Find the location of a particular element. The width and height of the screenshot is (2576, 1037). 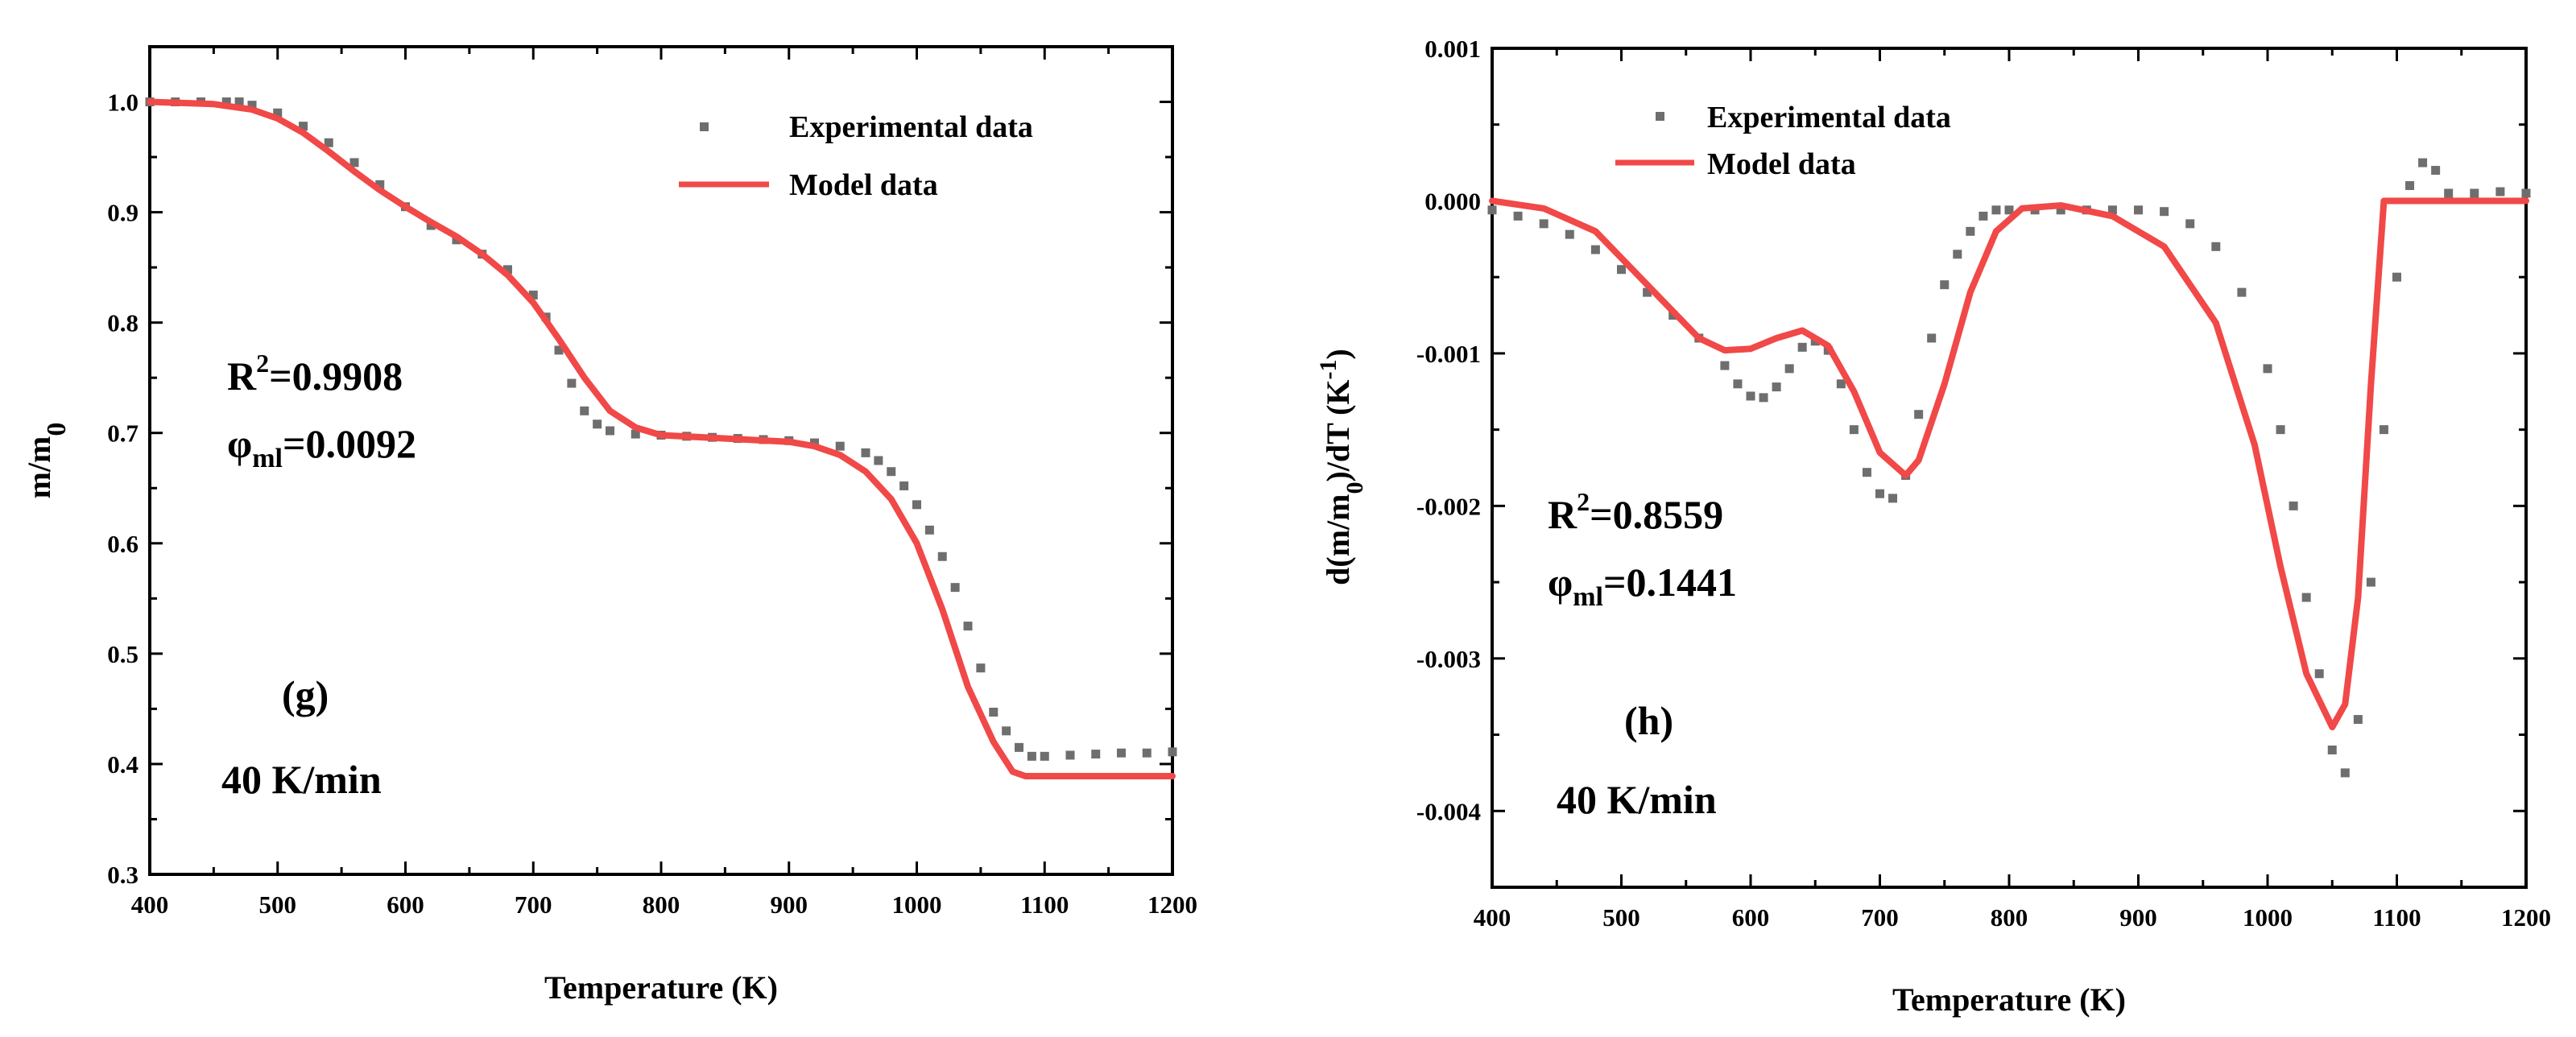

phi-annotation: φml=0.0092 is located at coordinates (321, 447).